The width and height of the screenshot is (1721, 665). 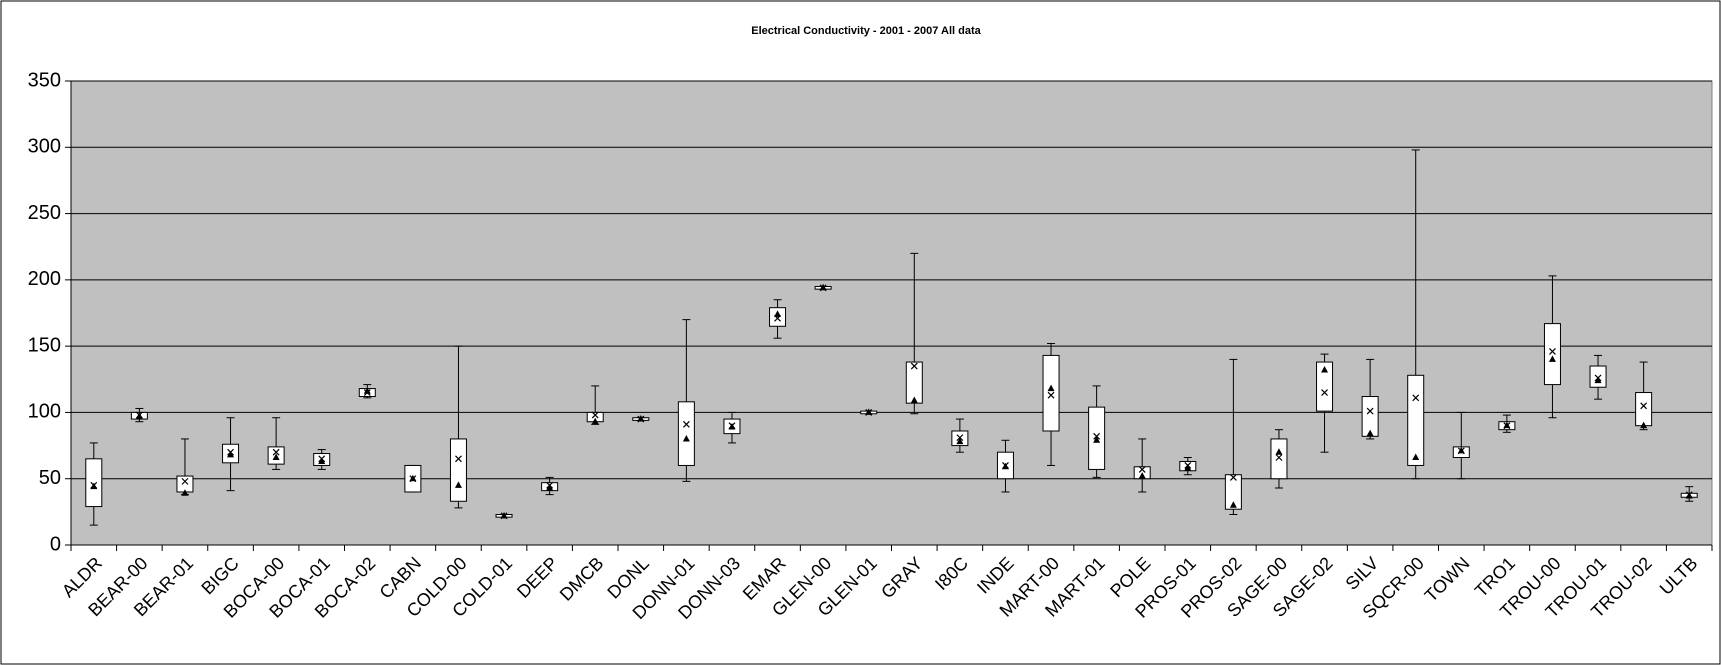 What do you see at coordinates (44, 80) in the screenshot?
I see `y-tick-label: 350` at bounding box center [44, 80].